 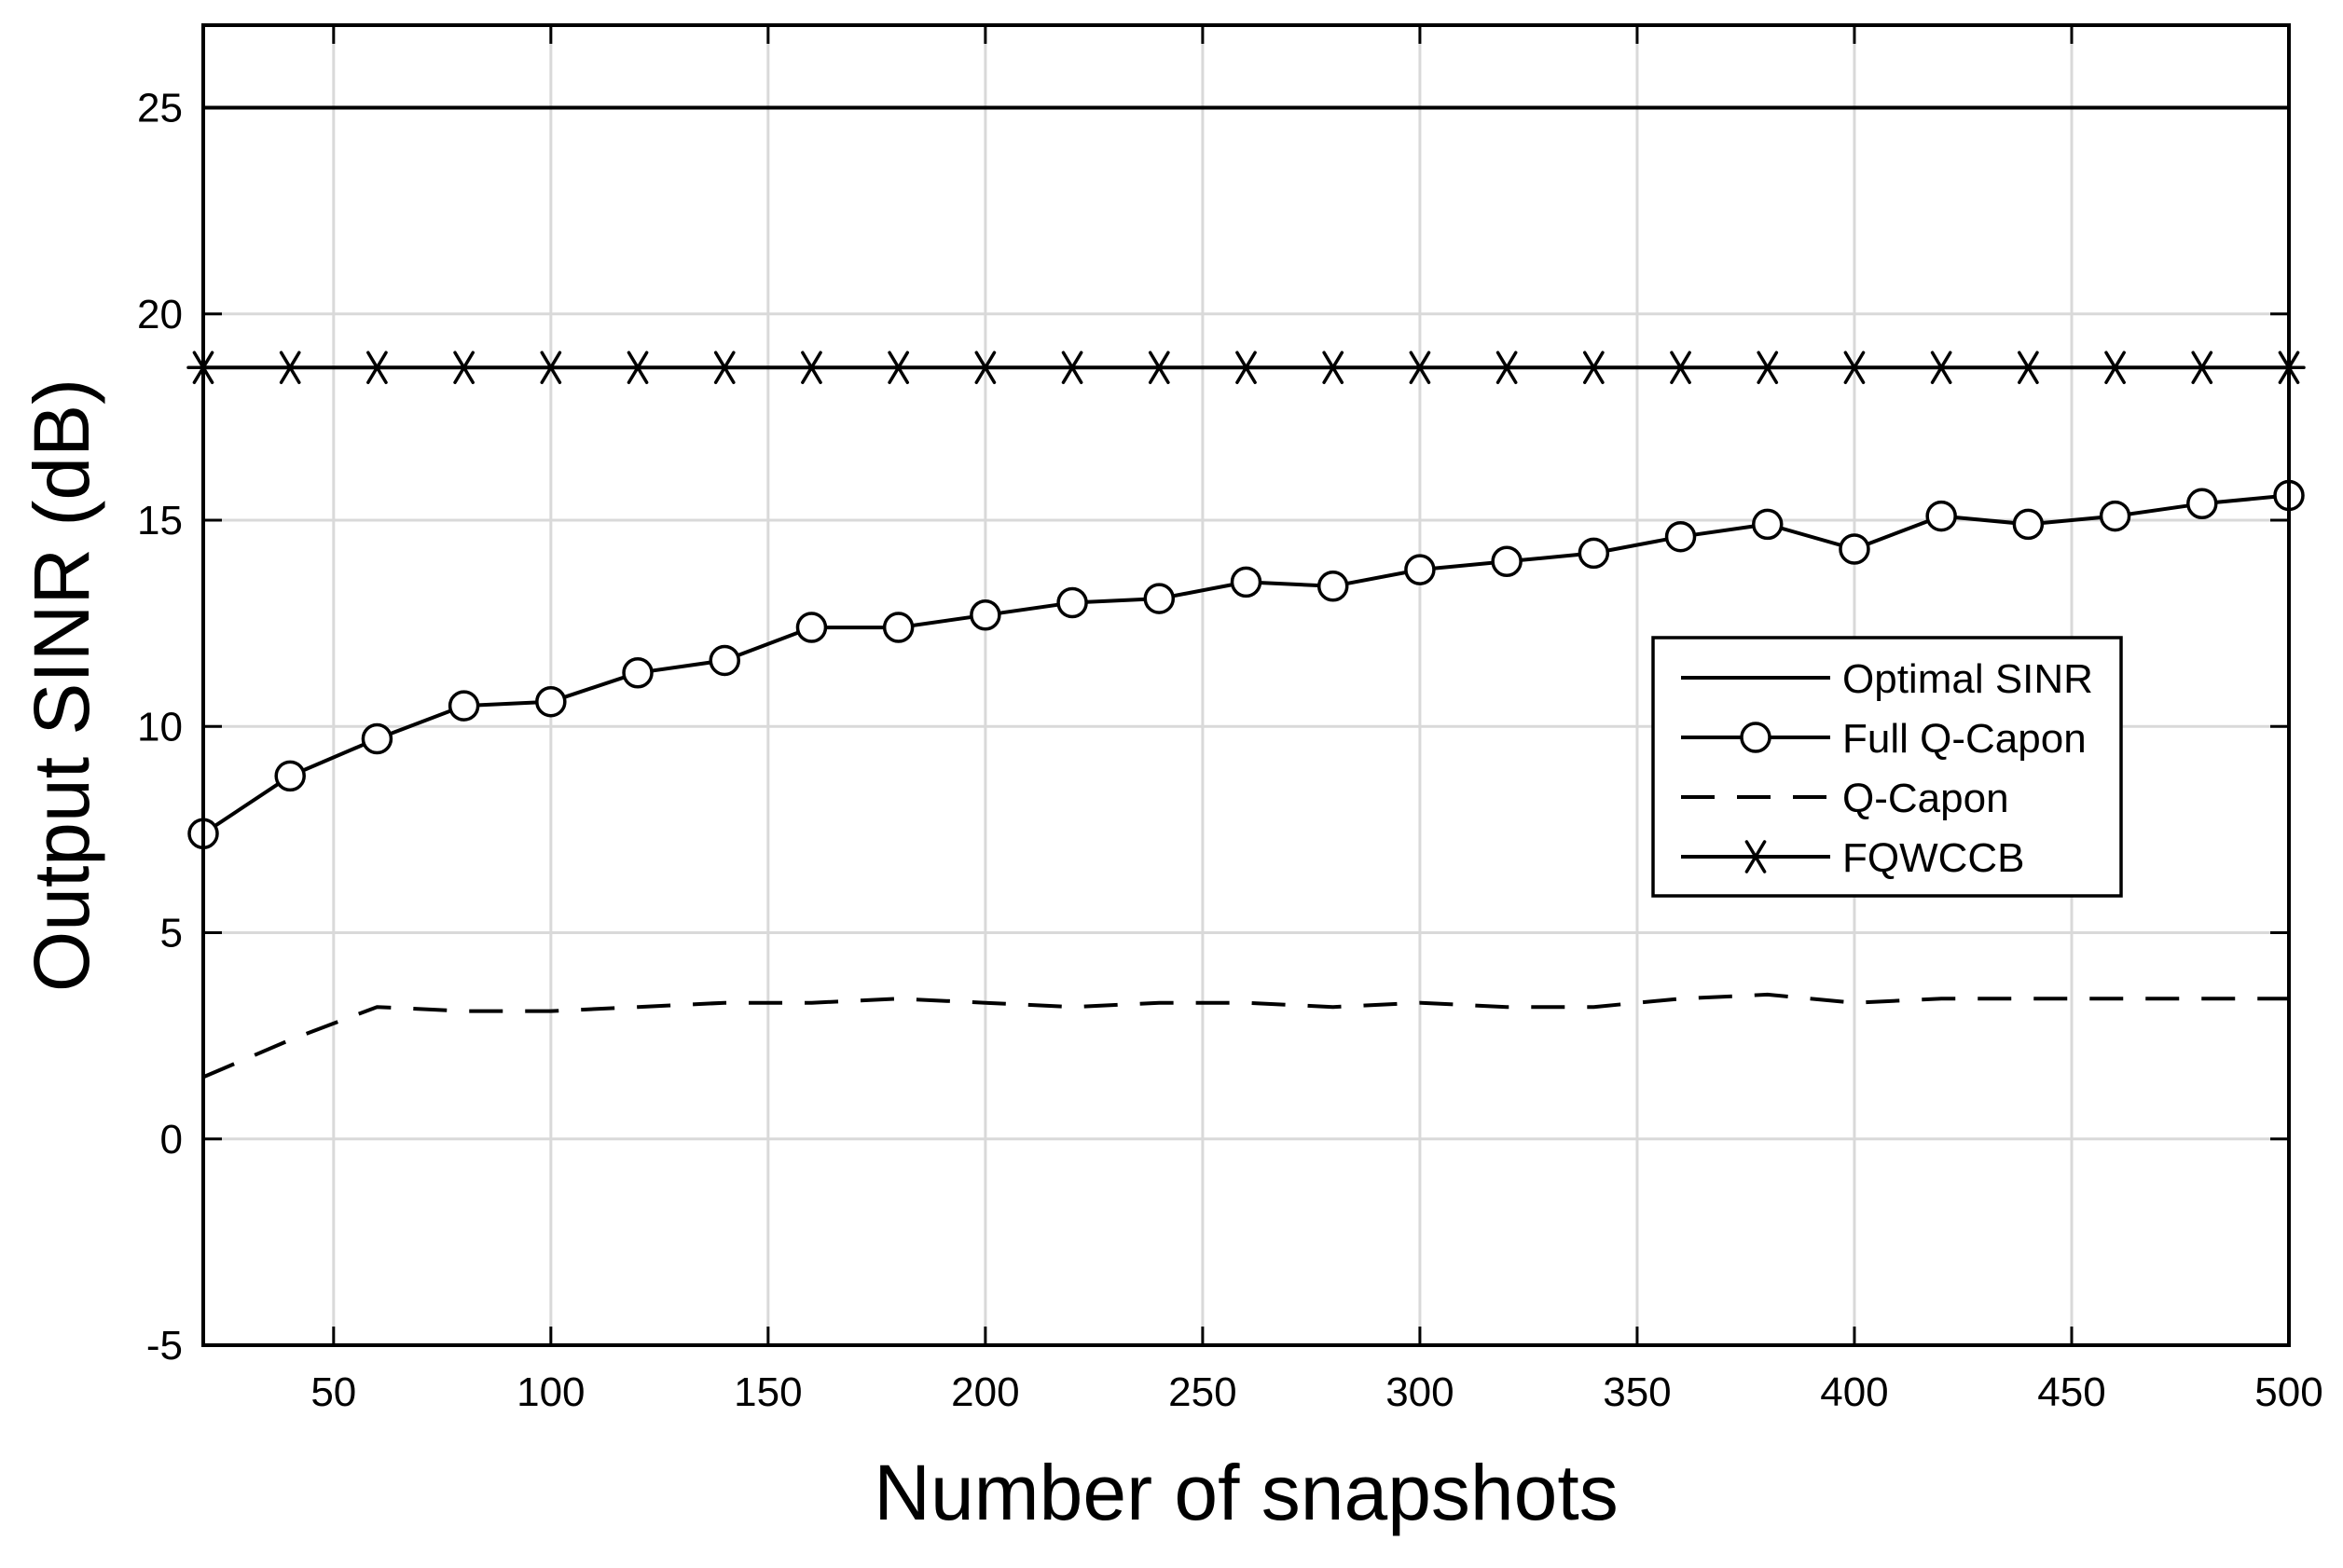 I want to click on x-tick-label: 200, so click(x=985, y=1392).